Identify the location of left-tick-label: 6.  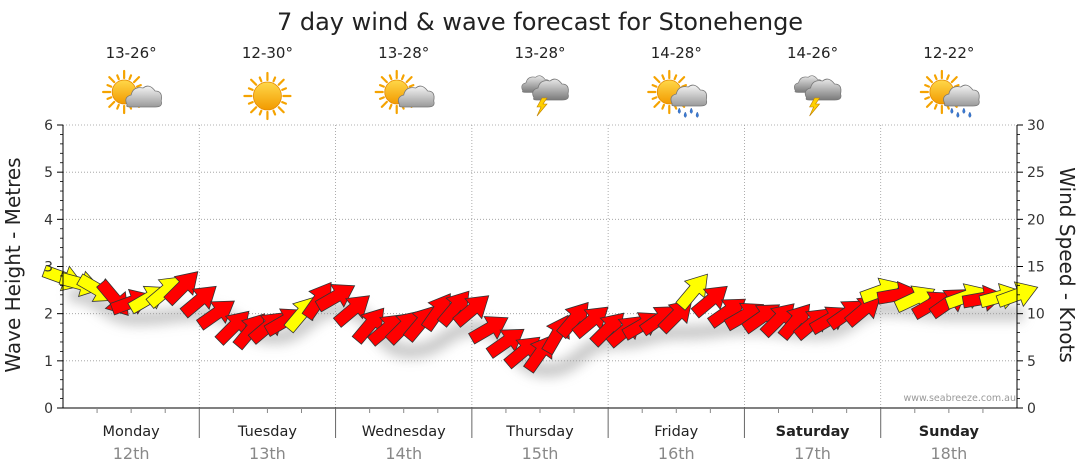
(48, 126).